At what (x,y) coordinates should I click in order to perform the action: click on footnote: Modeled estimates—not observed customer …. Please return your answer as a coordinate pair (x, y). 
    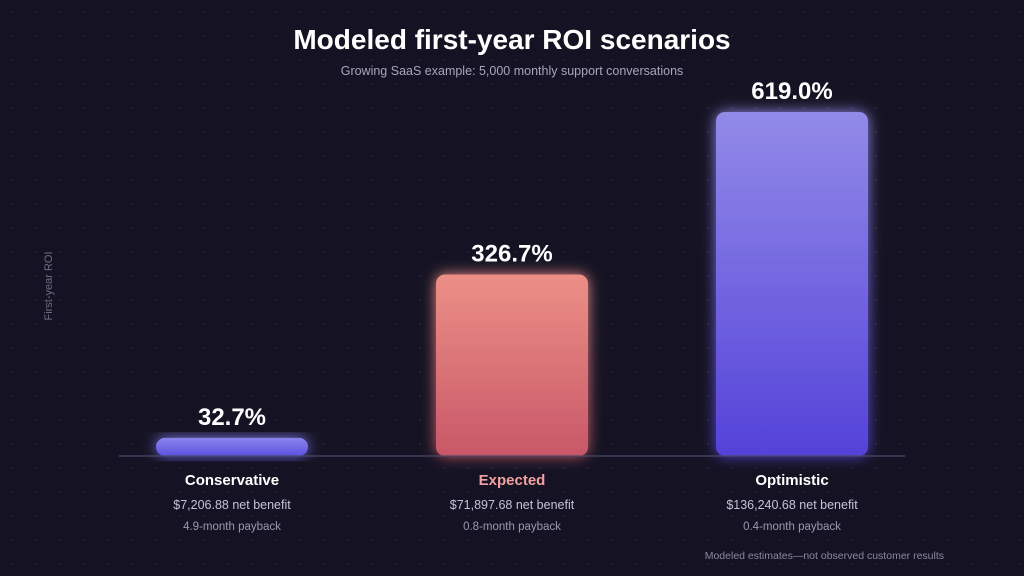
    Looking at the image, I should click on (824, 556).